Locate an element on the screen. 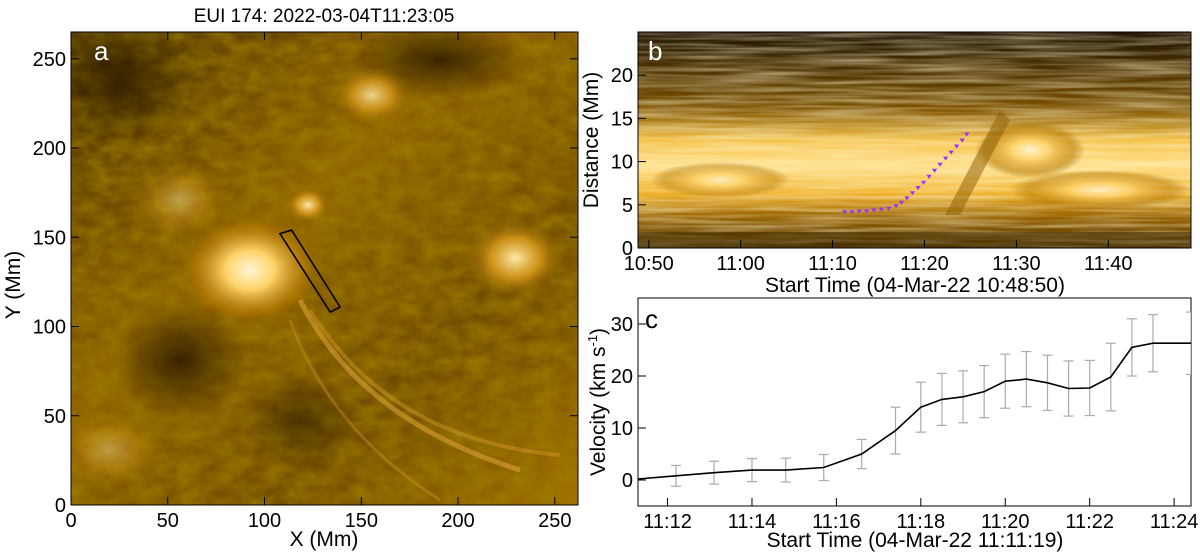  x-tick-label: 11:00 is located at coordinates (740, 264).